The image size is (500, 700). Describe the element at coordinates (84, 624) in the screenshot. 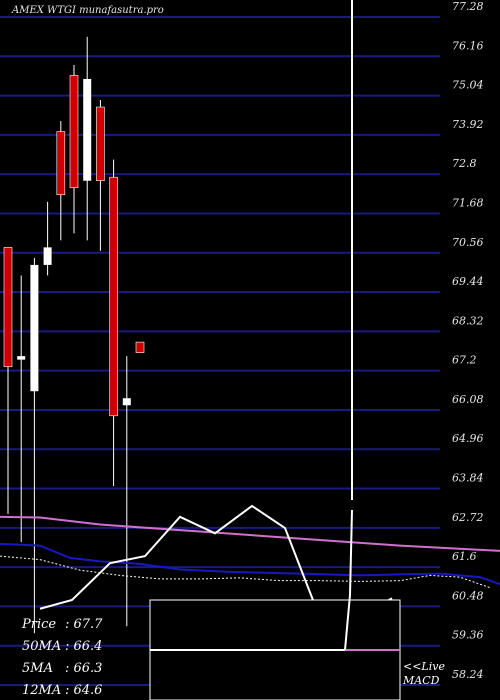

I see `stat-value: : 67.7` at that location.